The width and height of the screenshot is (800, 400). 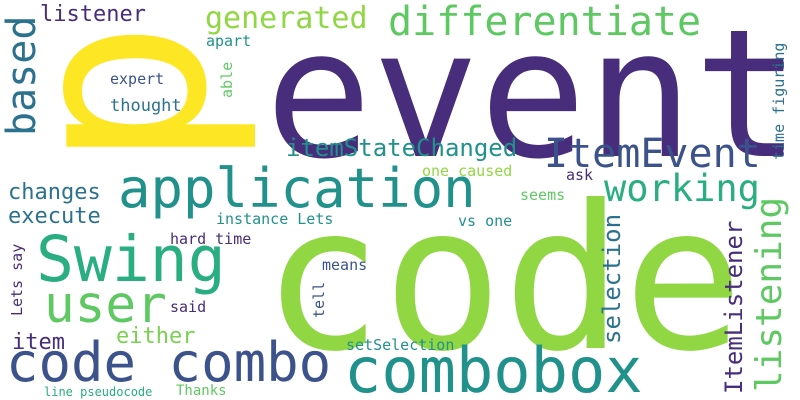 What do you see at coordinates (652, 154) in the screenshot?
I see `word-itemevent: ItemEvent` at bounding box center [652, 154].